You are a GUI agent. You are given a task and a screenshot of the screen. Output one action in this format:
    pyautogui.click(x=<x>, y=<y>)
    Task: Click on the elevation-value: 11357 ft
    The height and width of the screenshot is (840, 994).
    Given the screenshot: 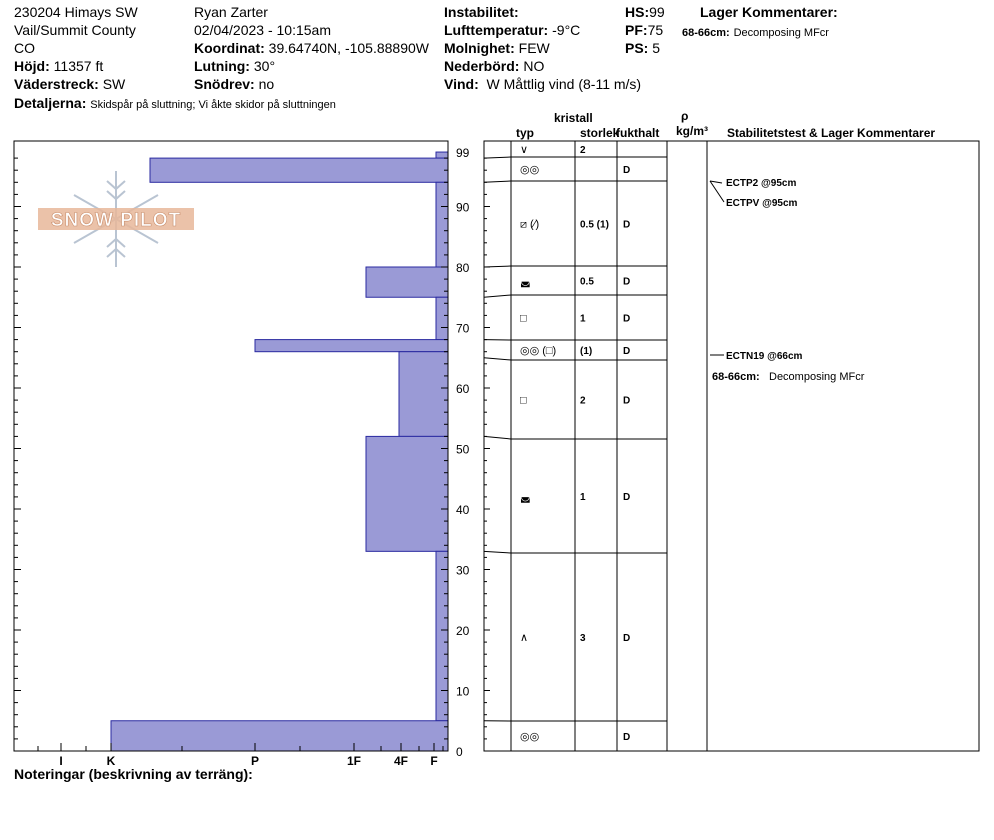 What is the action you would take?
    pyautogui.click(x=78, y=66)
    